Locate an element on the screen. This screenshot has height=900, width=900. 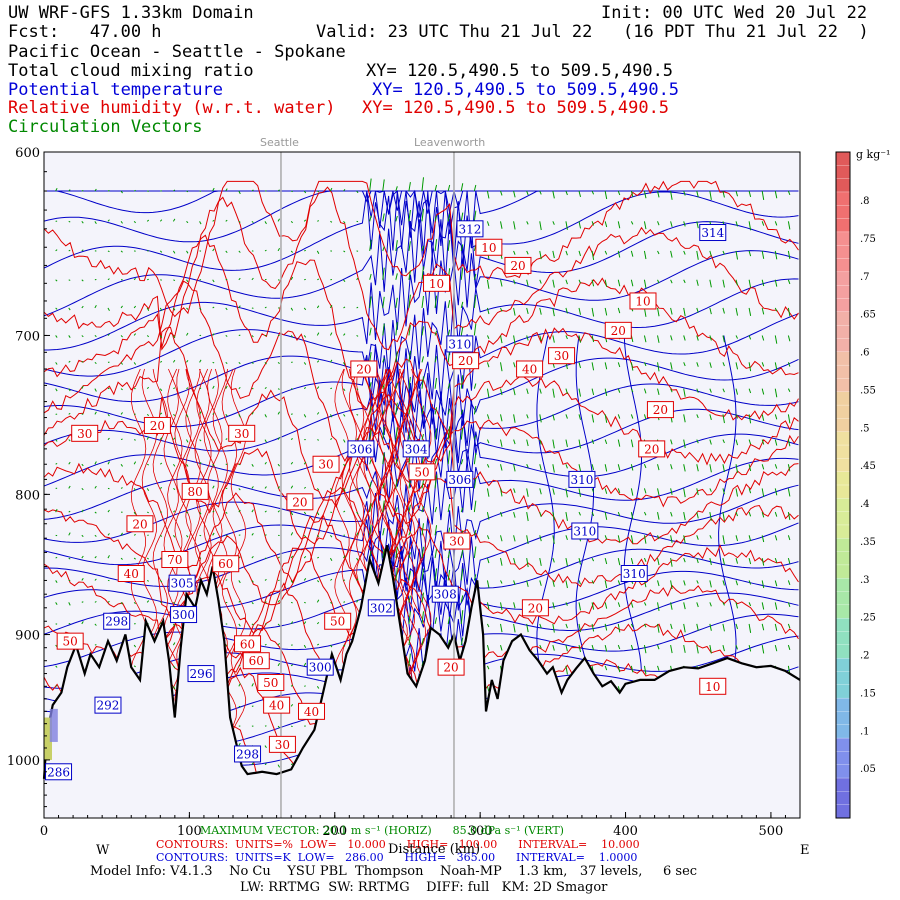
theta-label: 305 is located at coordinates (182, 583).